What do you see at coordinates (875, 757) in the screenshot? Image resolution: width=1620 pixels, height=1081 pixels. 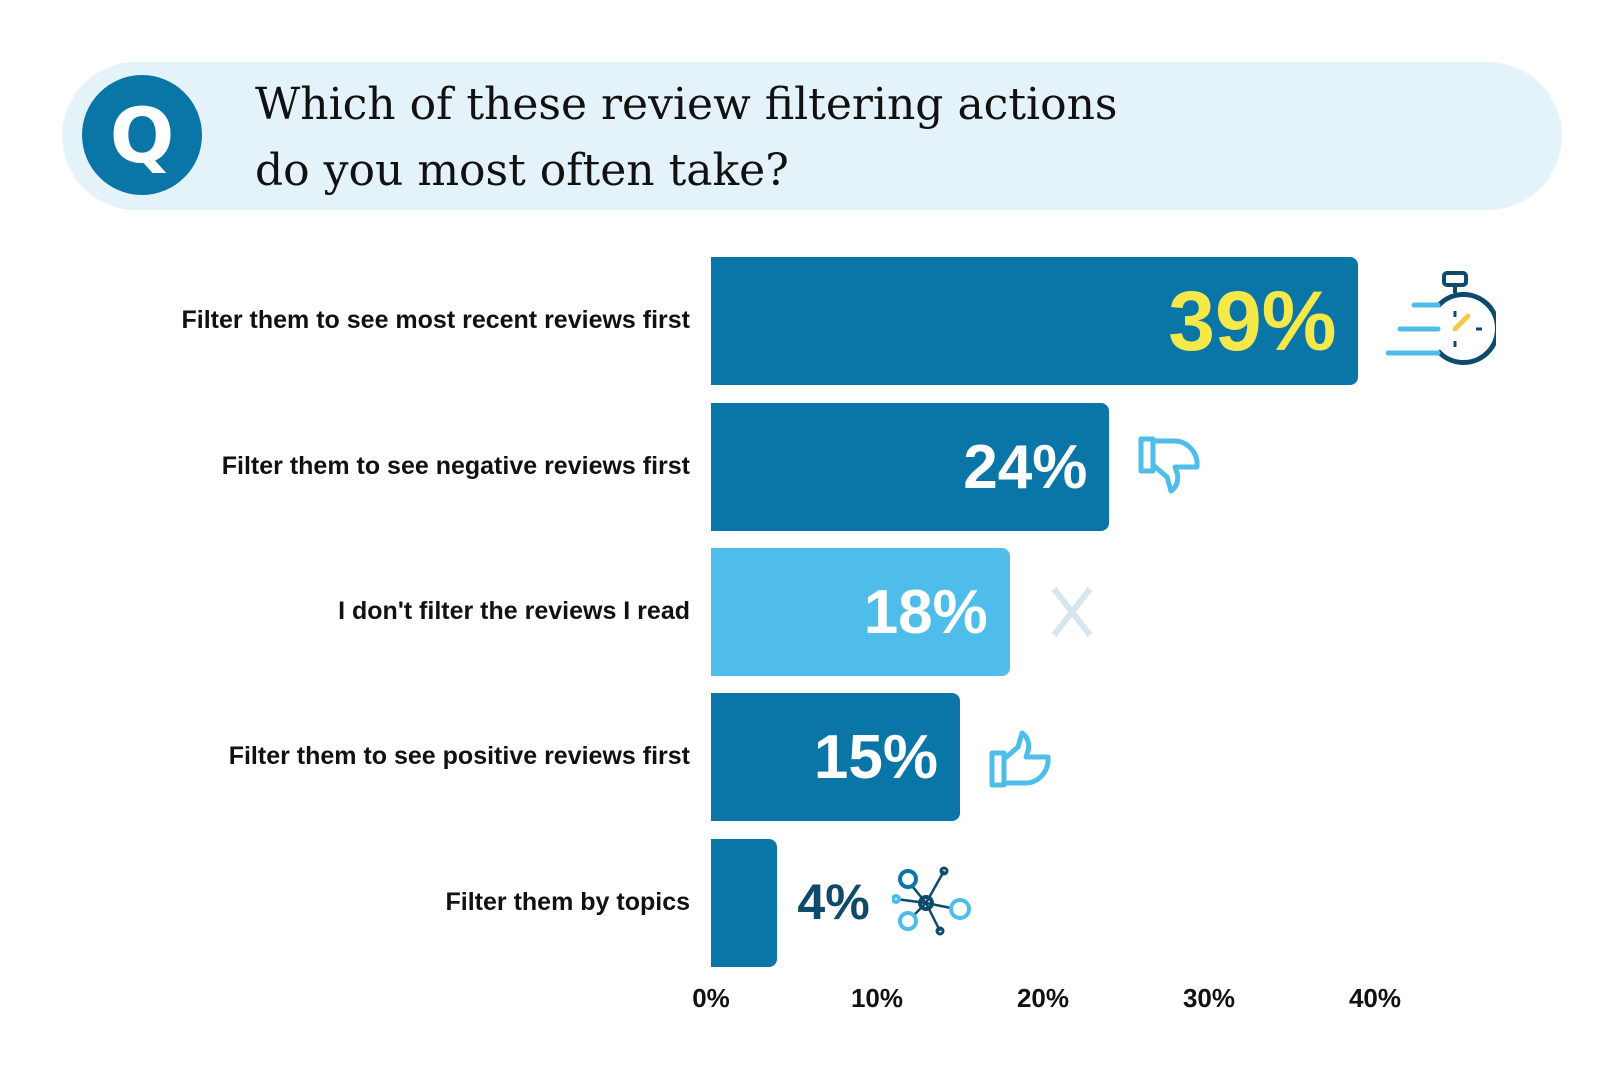 I see `value-label: 15%` at bounding box center [875, 757].